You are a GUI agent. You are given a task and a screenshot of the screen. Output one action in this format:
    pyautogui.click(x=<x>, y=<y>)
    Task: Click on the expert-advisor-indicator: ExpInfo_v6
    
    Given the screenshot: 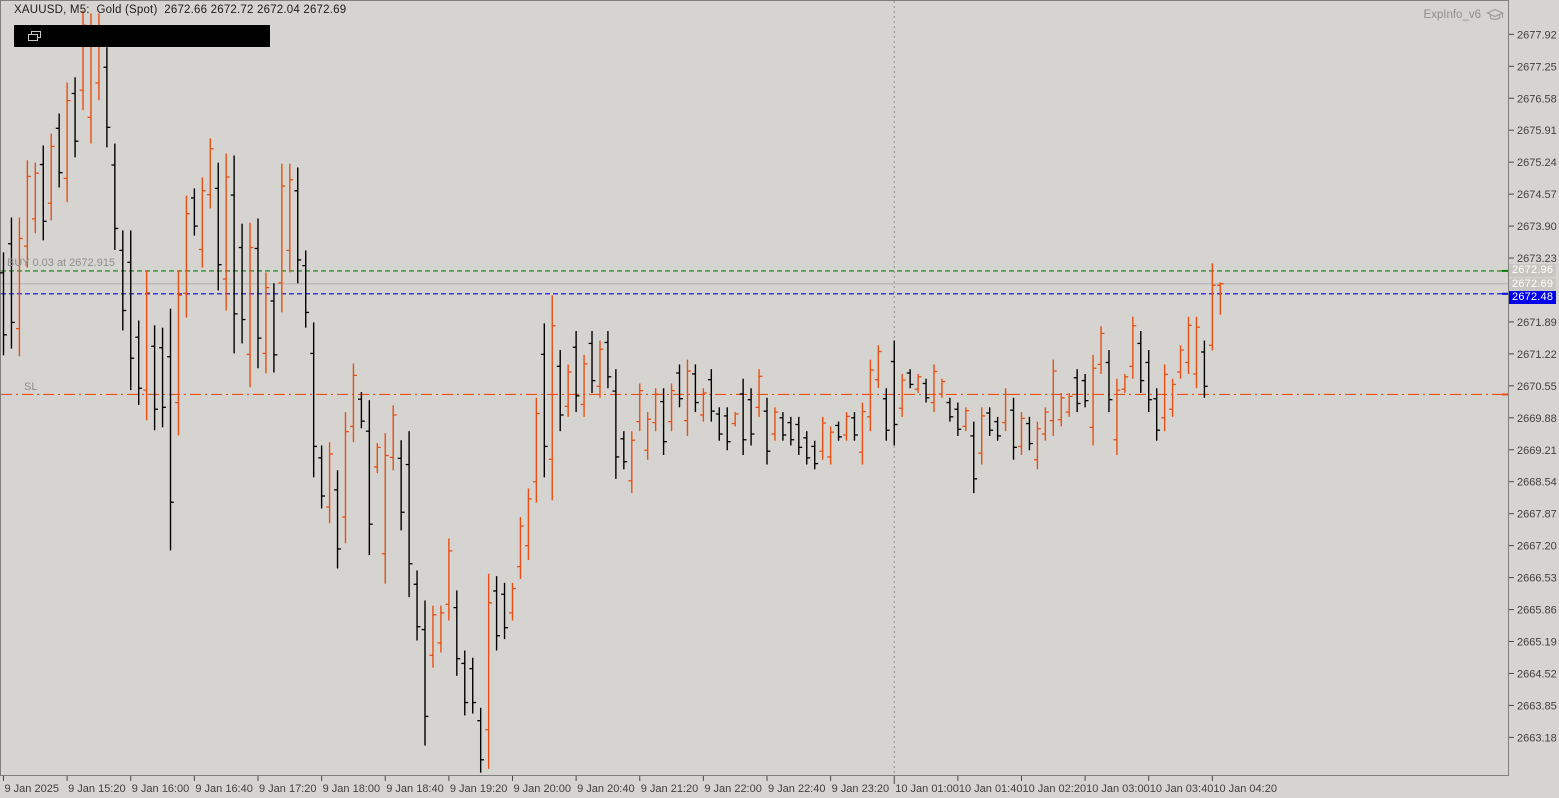 What is the action you would take?
    pyautogui.click(x=1441, y=15)
    